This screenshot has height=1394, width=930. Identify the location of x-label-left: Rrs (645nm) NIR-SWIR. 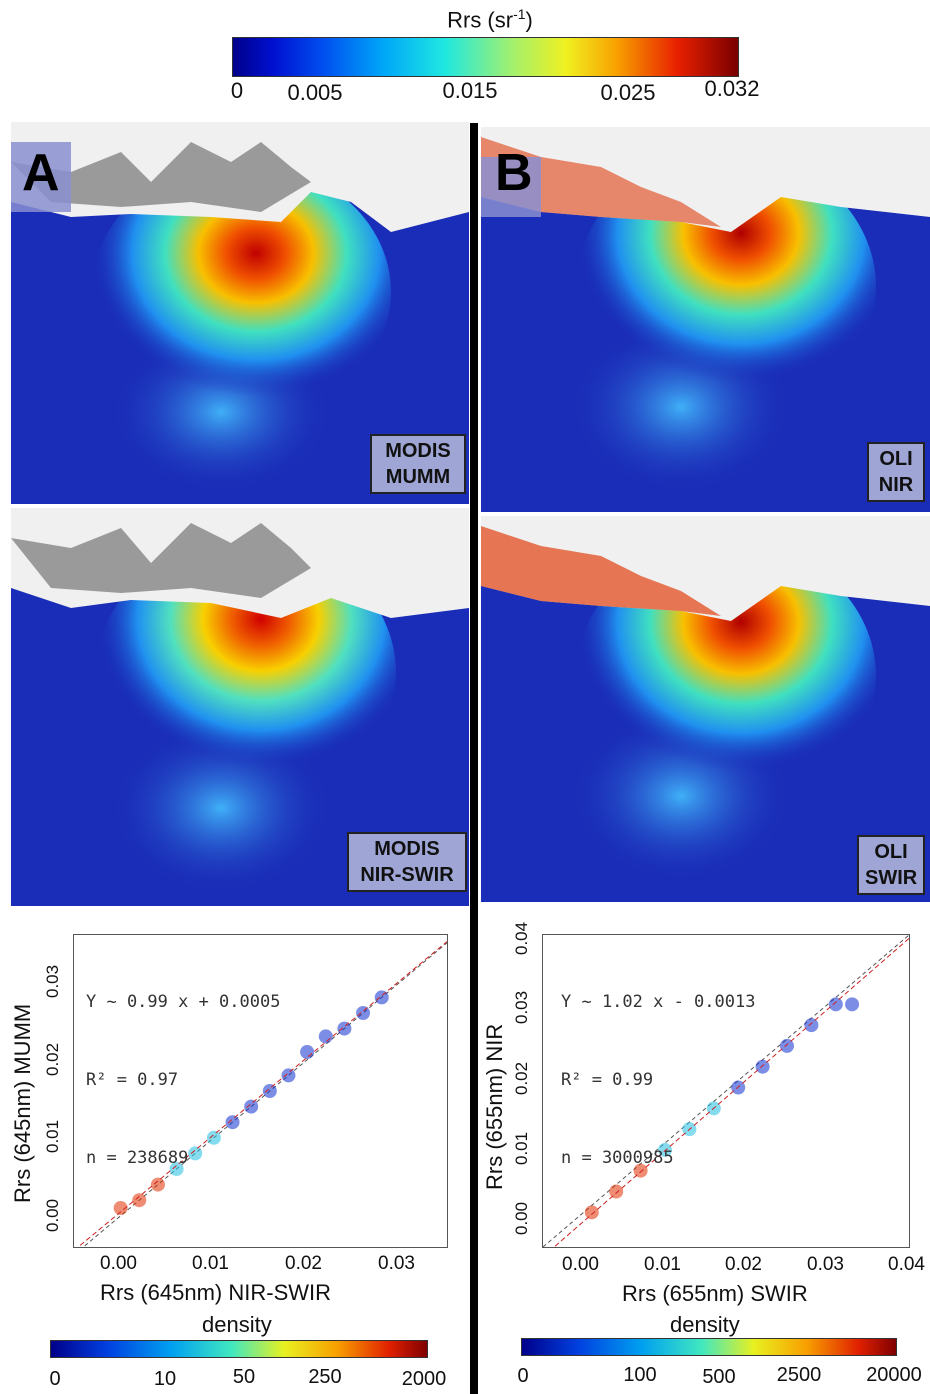
(216, 1292).